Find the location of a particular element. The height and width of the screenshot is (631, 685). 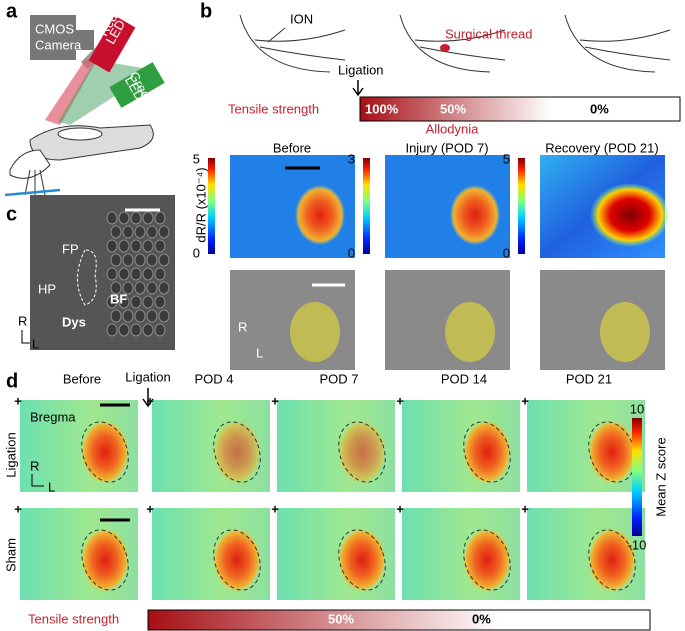

allodynia-label: Allodynia is located at coordinates (453, 128).